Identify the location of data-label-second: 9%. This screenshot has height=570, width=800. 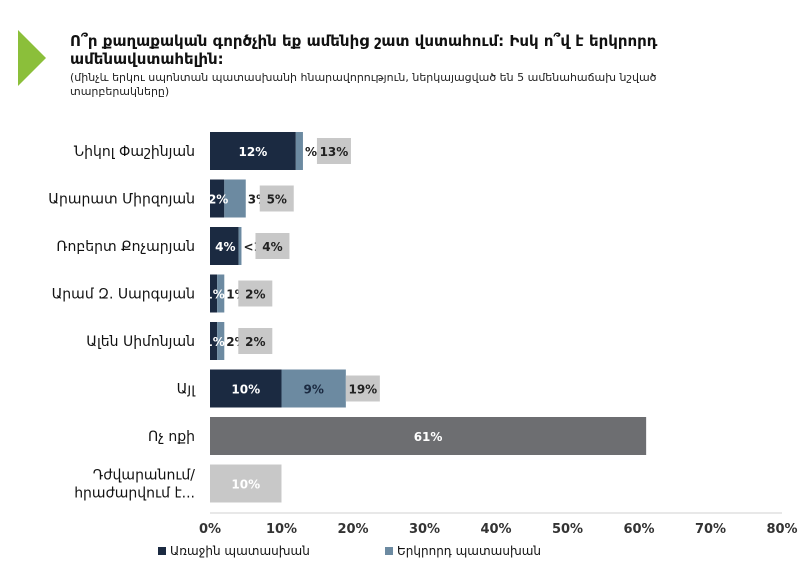
(313, 390).